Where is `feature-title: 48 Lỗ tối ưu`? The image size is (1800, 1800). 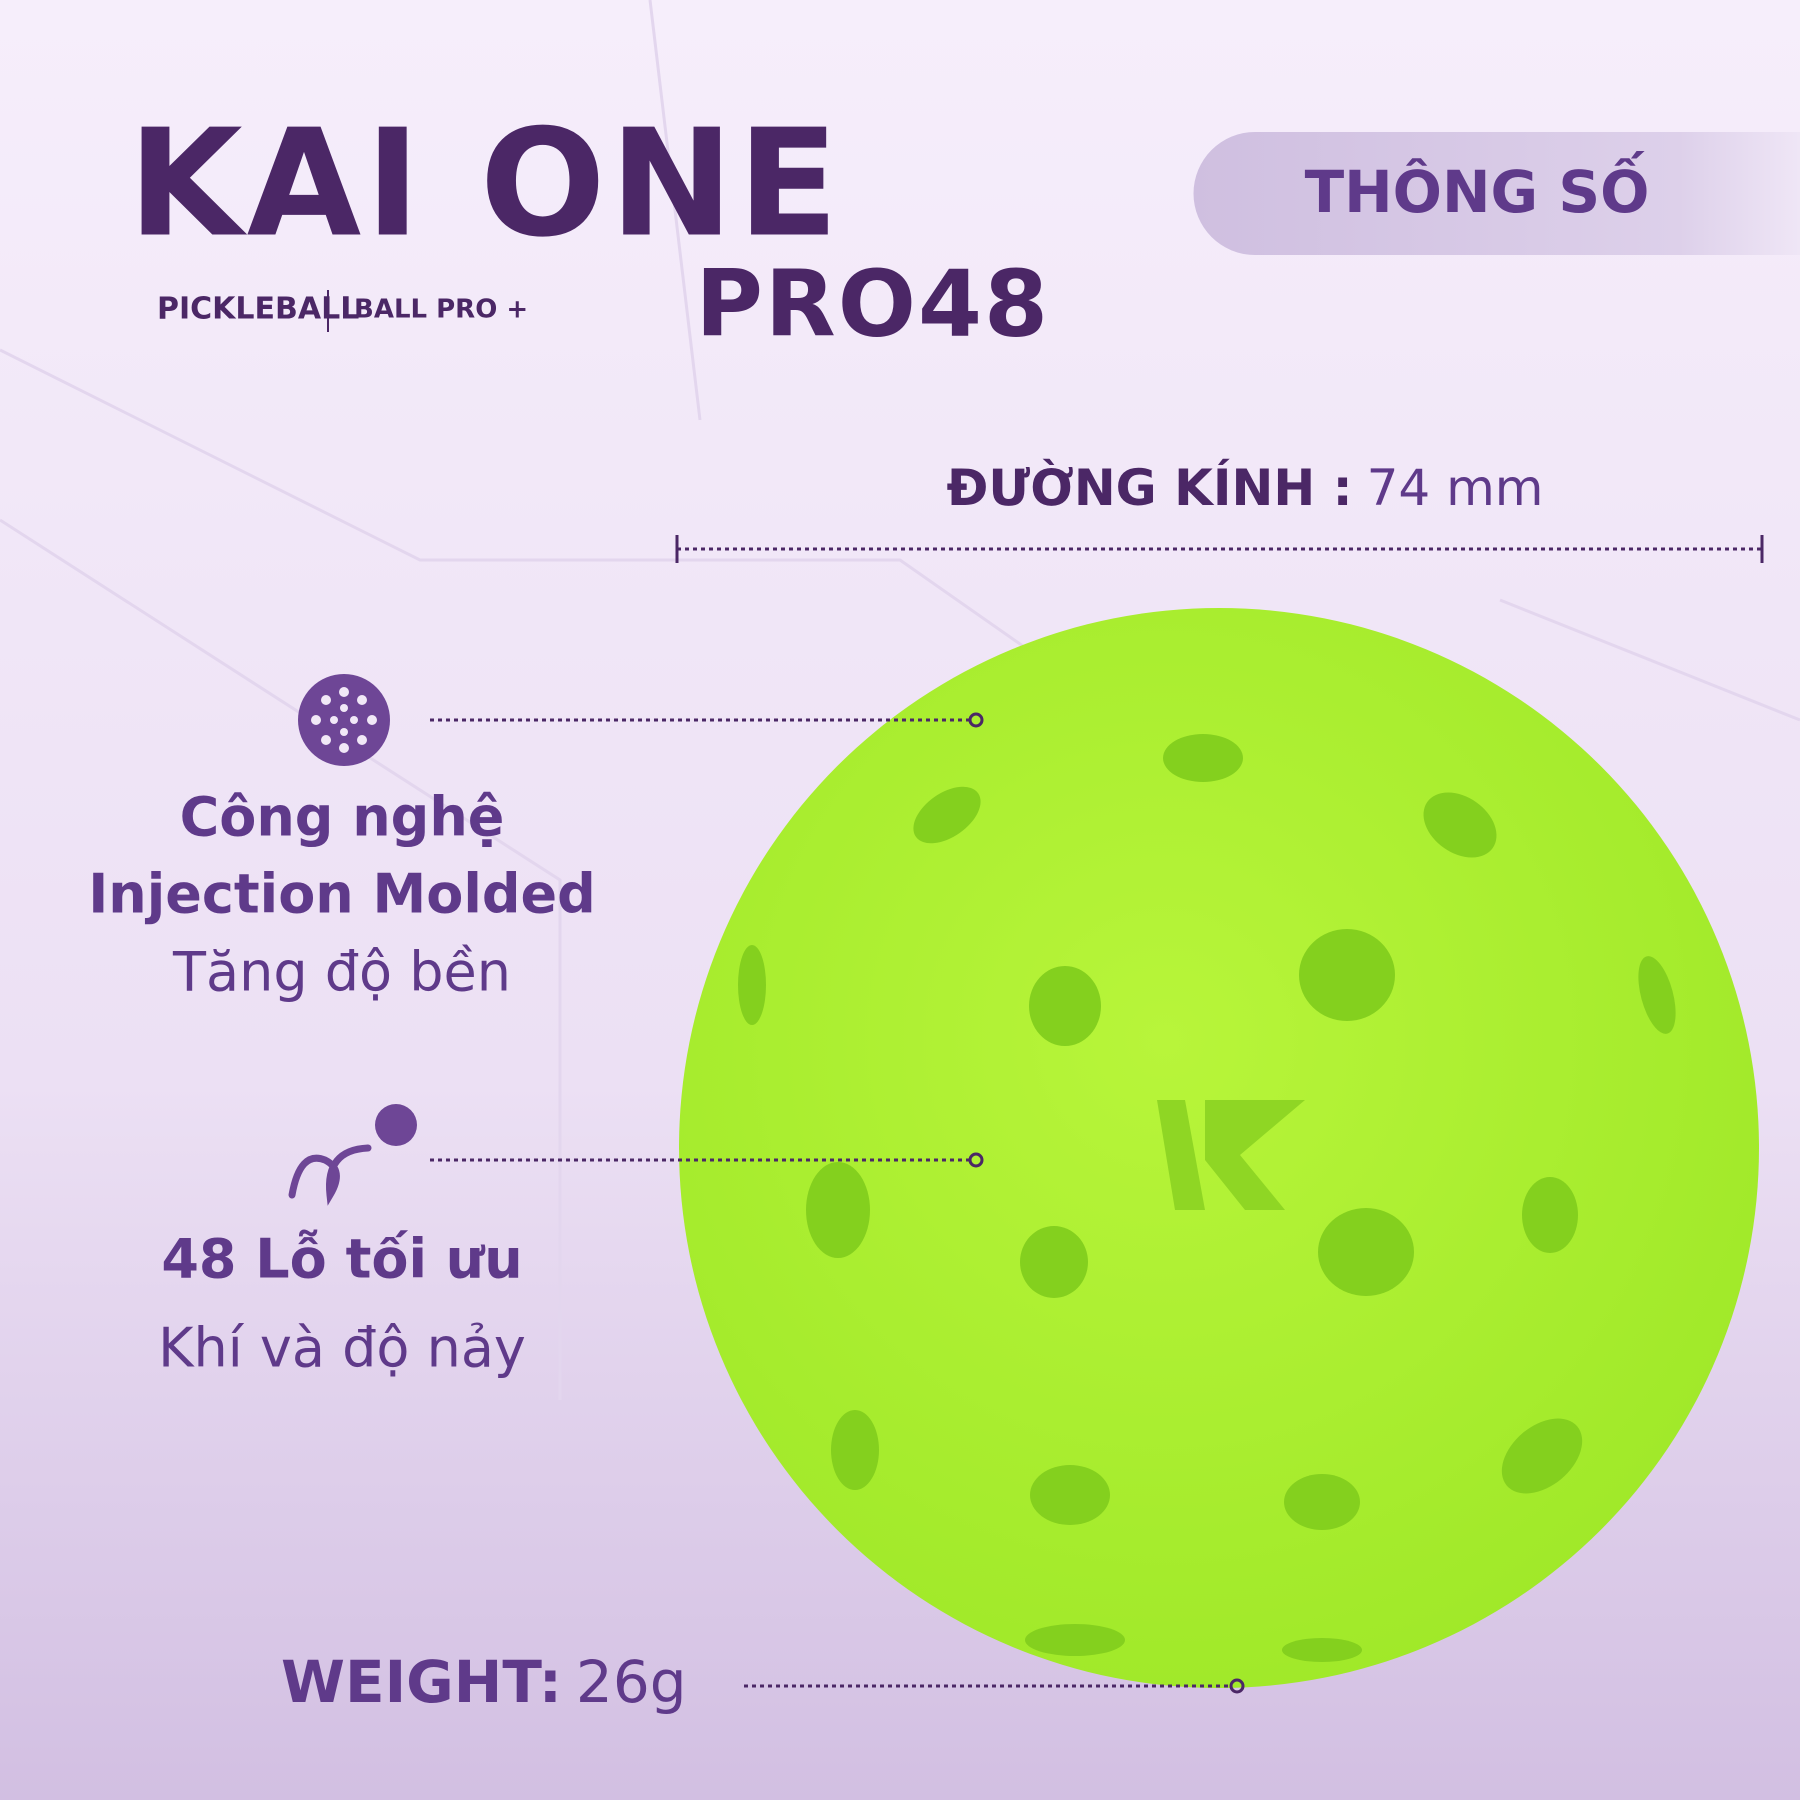 feature-title: 48 Lỗ tối ưu is located at coordinates (341, 1259).